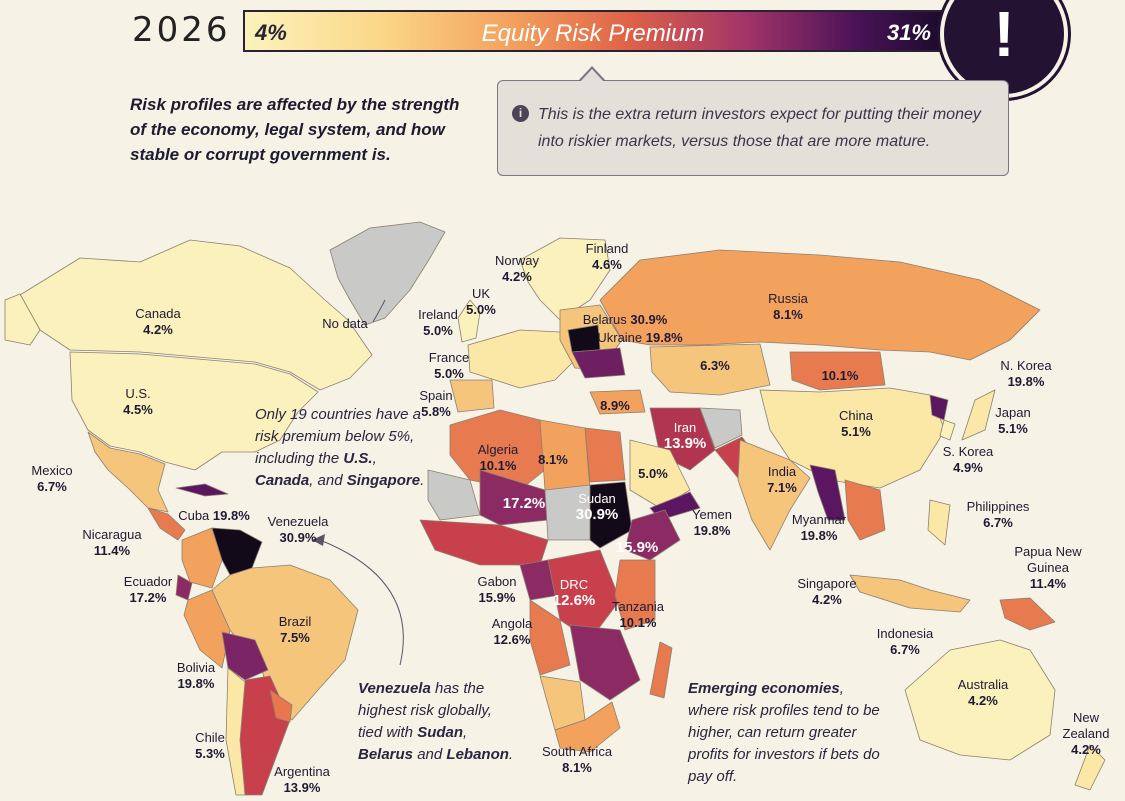  What do you see at coordinates (607, 256) in the screenshot?
I see `label-finland: Finland 4.6%` at bounding box center [607, 256].